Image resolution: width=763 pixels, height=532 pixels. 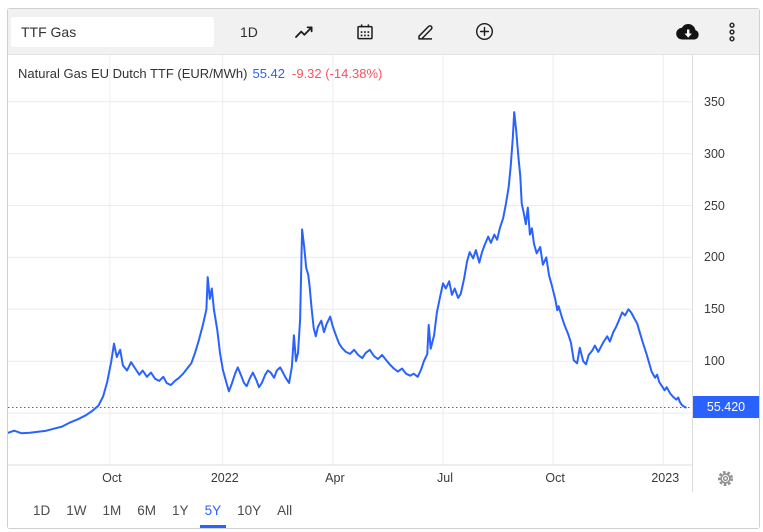 I want to click on gear-icon, so click(x=725, y=480).